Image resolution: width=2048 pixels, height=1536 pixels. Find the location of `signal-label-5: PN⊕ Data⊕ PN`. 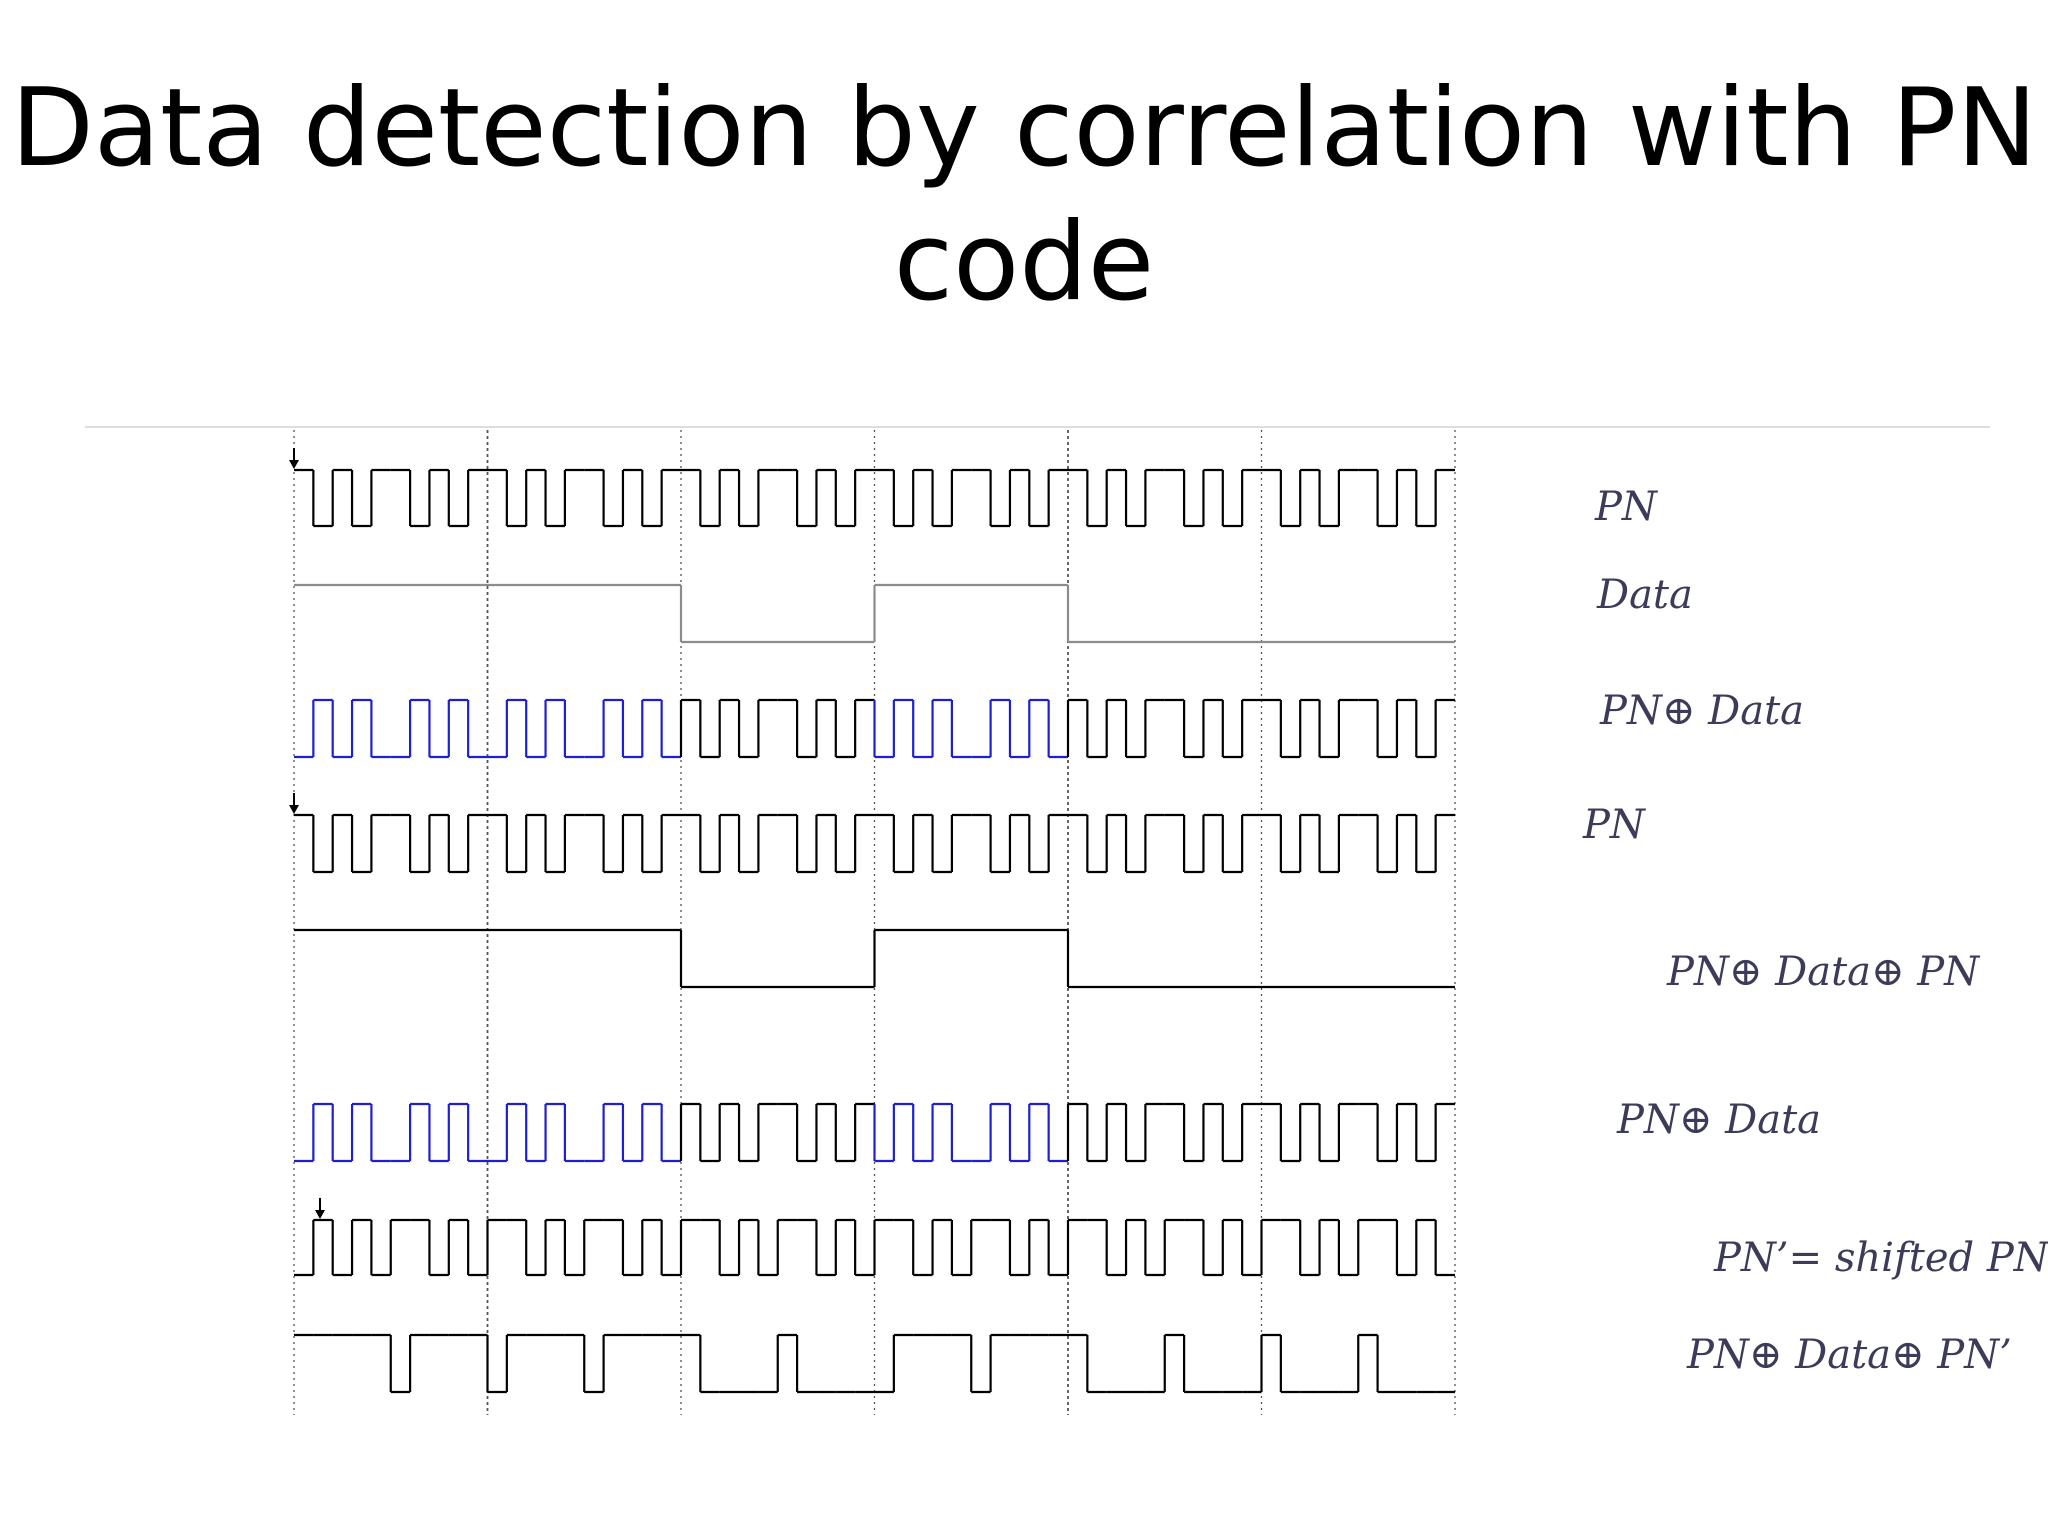

signal-label-5: PN⊕ Data⊕ PN is located at coordinates (1823, 972).